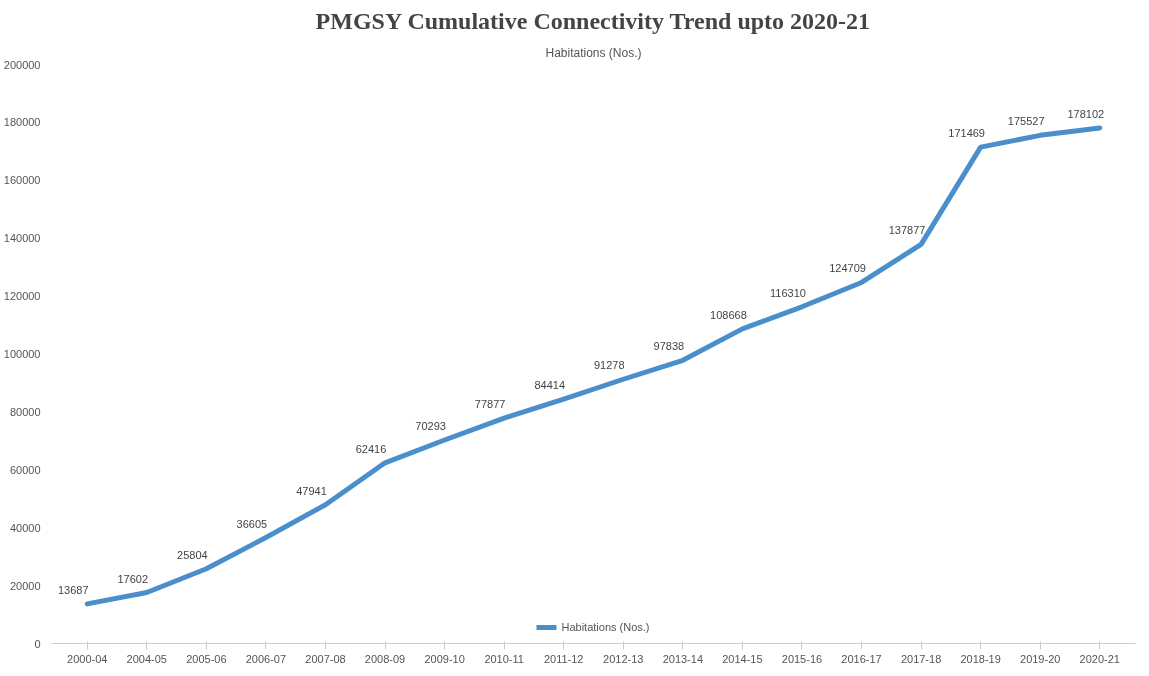 The width and height of the screenshot is (1149, 676). I want to click on x-tick-label: 2010-11, so click(504, 658).